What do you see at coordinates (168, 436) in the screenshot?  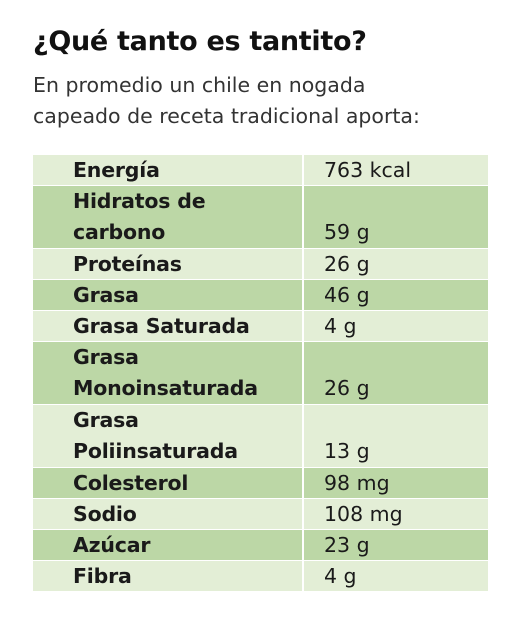 I see `nutrient-name: Grasa Poliinsaturada` at bounding box center [168, 436].